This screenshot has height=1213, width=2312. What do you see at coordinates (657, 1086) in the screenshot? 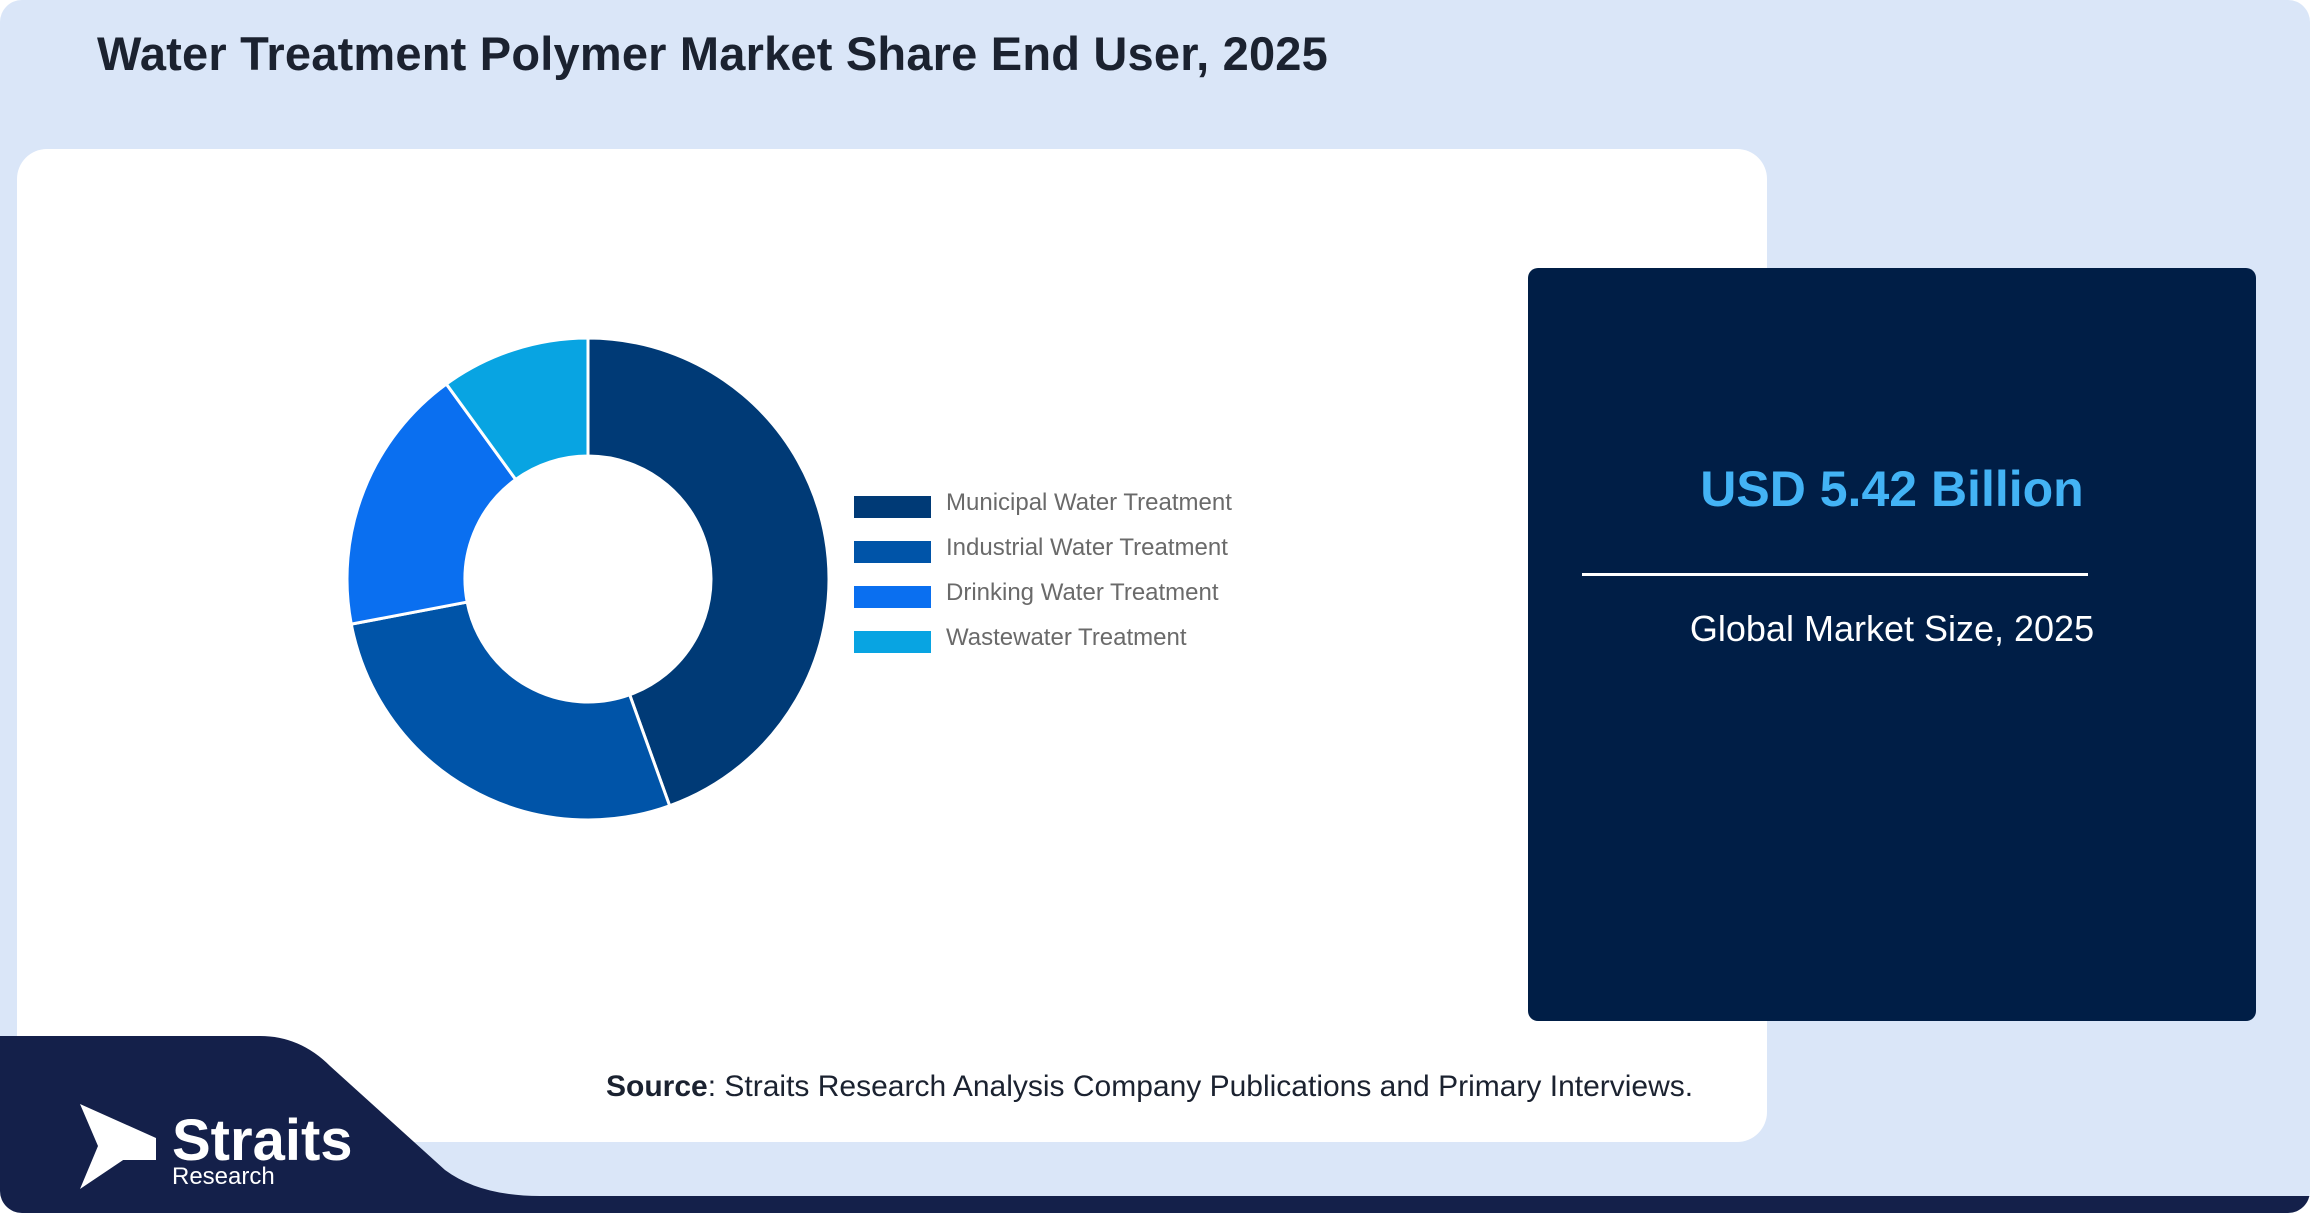
I see `source-prefix: Source` at bounding box center [657, 1086].